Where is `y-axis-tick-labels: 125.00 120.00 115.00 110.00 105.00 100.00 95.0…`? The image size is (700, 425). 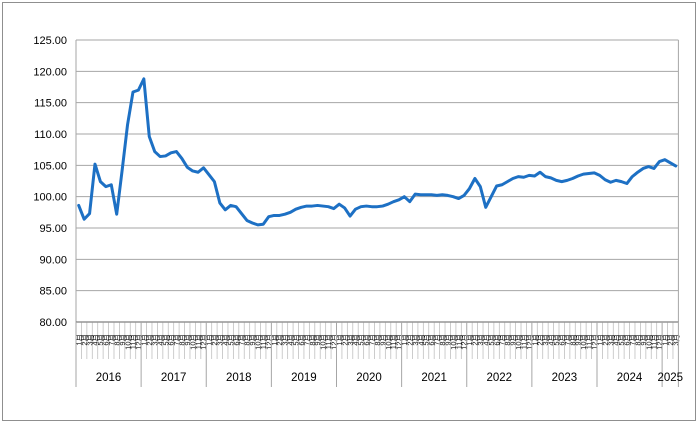
y-axis-tick-labels: 125.00 120.00 115.00 110.00 105.00 100.00 95.0… is located at coordinates (50, 182).